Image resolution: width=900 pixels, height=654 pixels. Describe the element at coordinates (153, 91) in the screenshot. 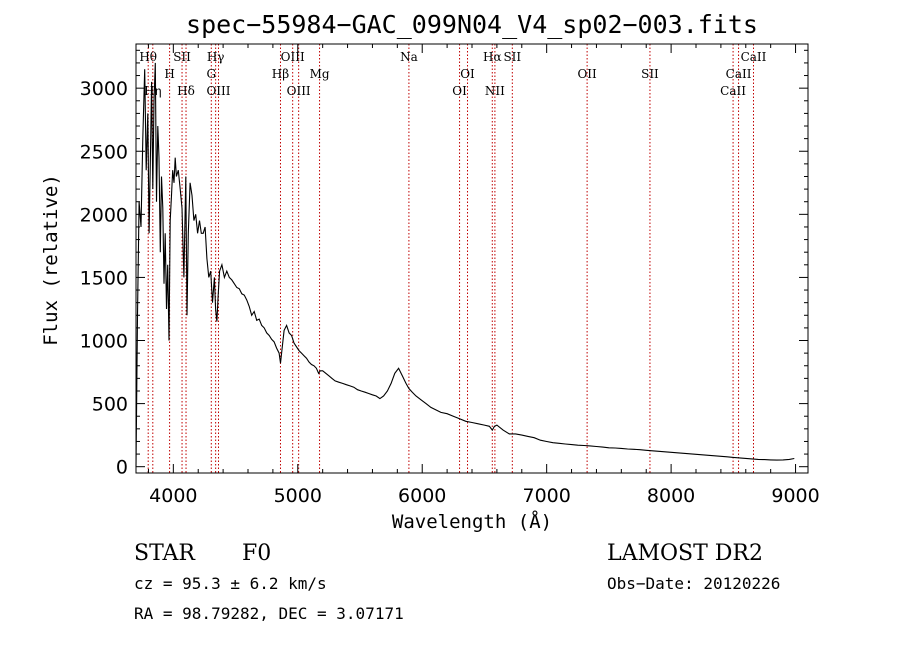

I see `spectral-line-label: Hη` at that location.